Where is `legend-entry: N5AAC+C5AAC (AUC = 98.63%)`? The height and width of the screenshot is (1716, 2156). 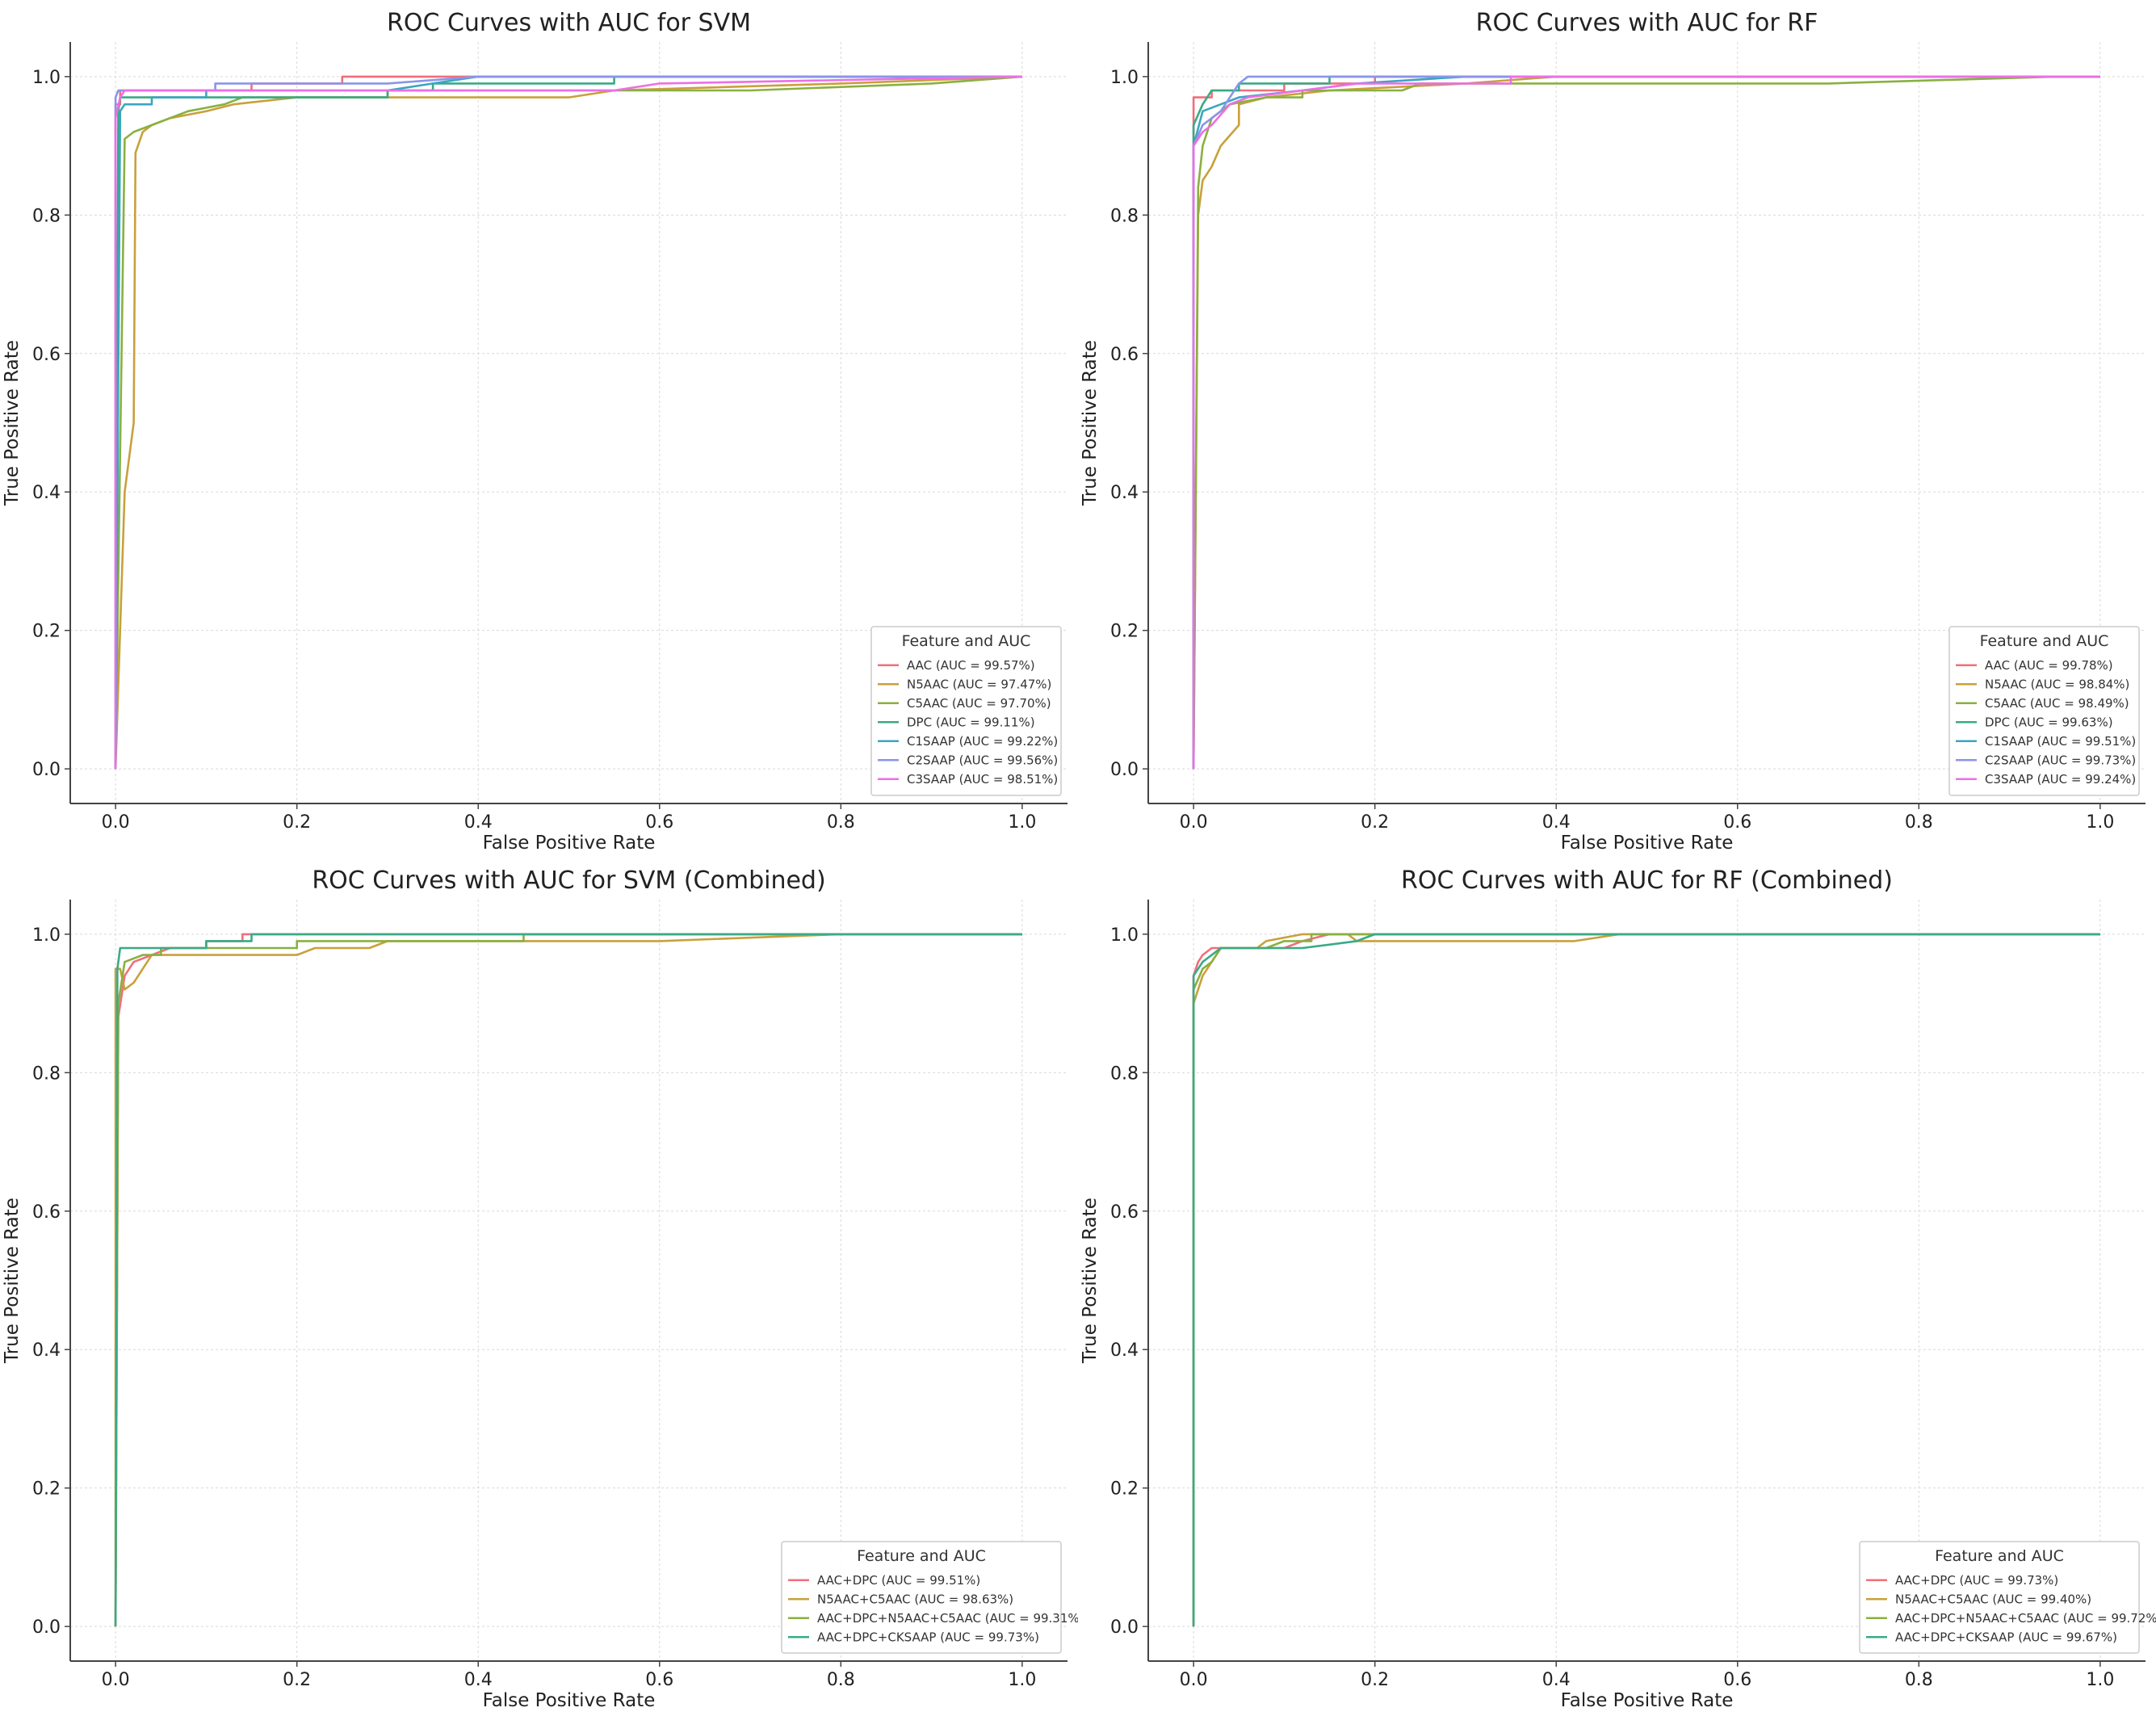
legend-entry: N5AAC+C5AAC (AUC = 98.63%) is located at coordinates (915, 1599).